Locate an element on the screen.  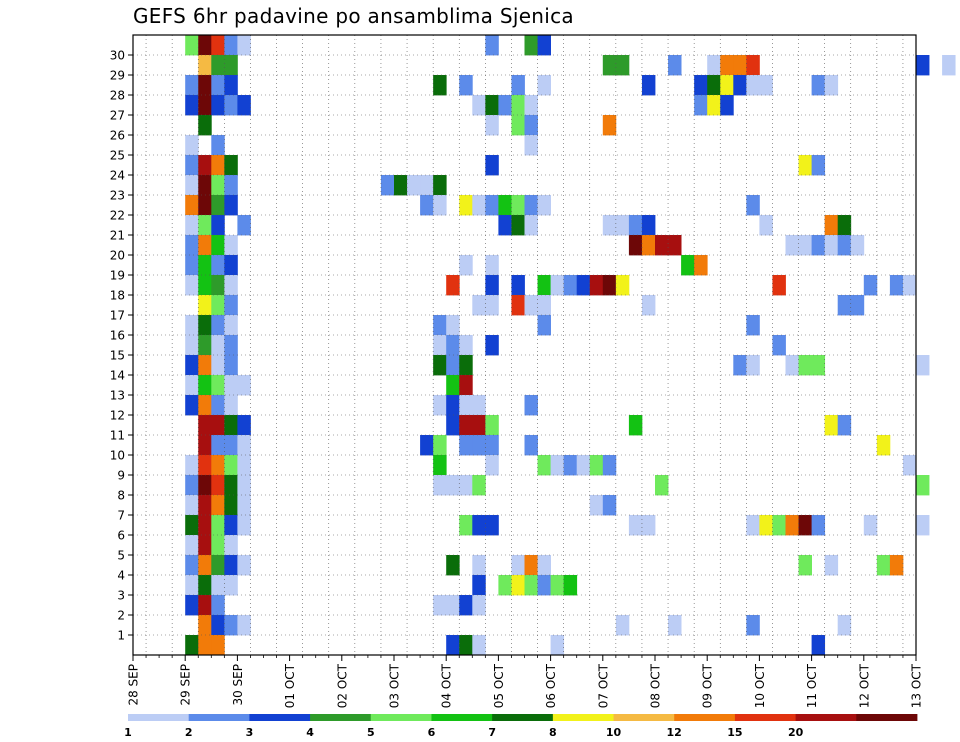
y-tick-label: 14 is located at coordinates (117, 376).